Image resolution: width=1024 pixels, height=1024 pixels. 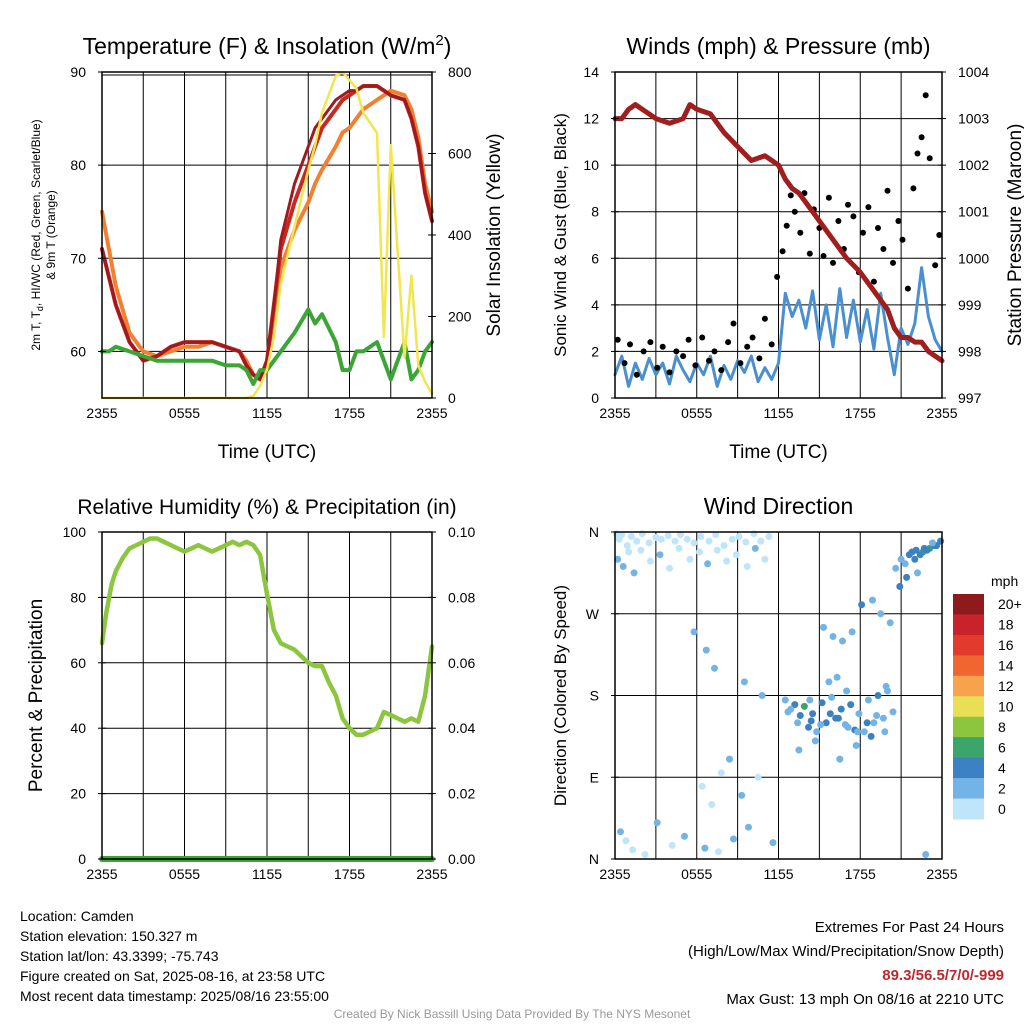 I want to click on y2-axis-label: Solar Insolation (Yellow), so click(x=494, y=234).